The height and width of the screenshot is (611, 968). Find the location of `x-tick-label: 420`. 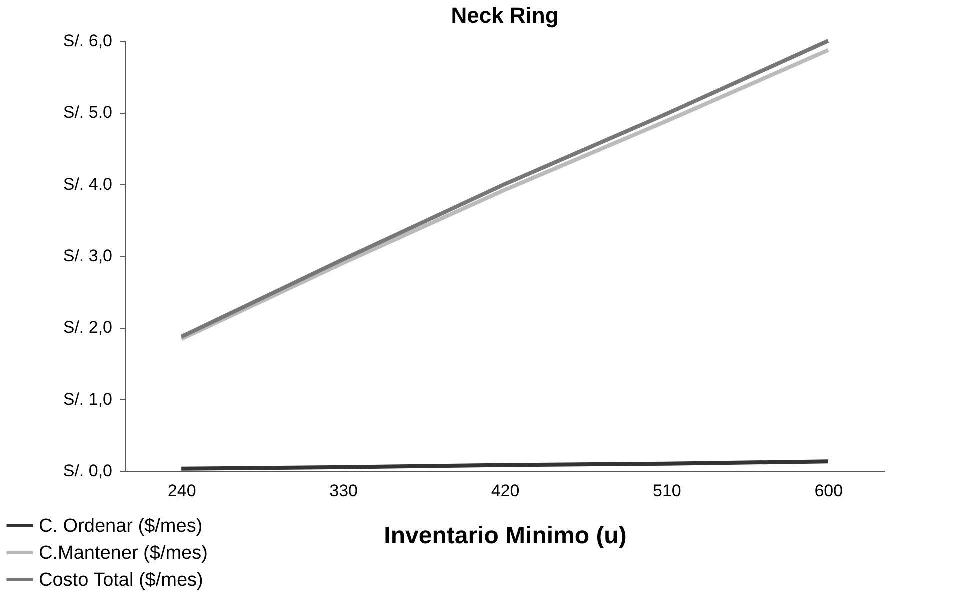

x-tick-label: 420 is located at coordinates (505, 491).